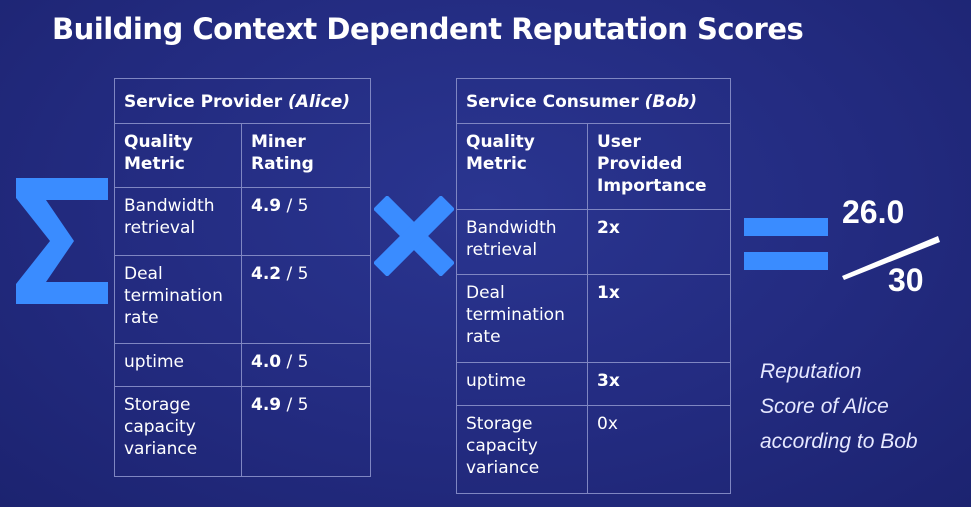  Describe the element at coordinates (824, 406) in the screenshot. I see `caption-line: Score of Alice` at that location.